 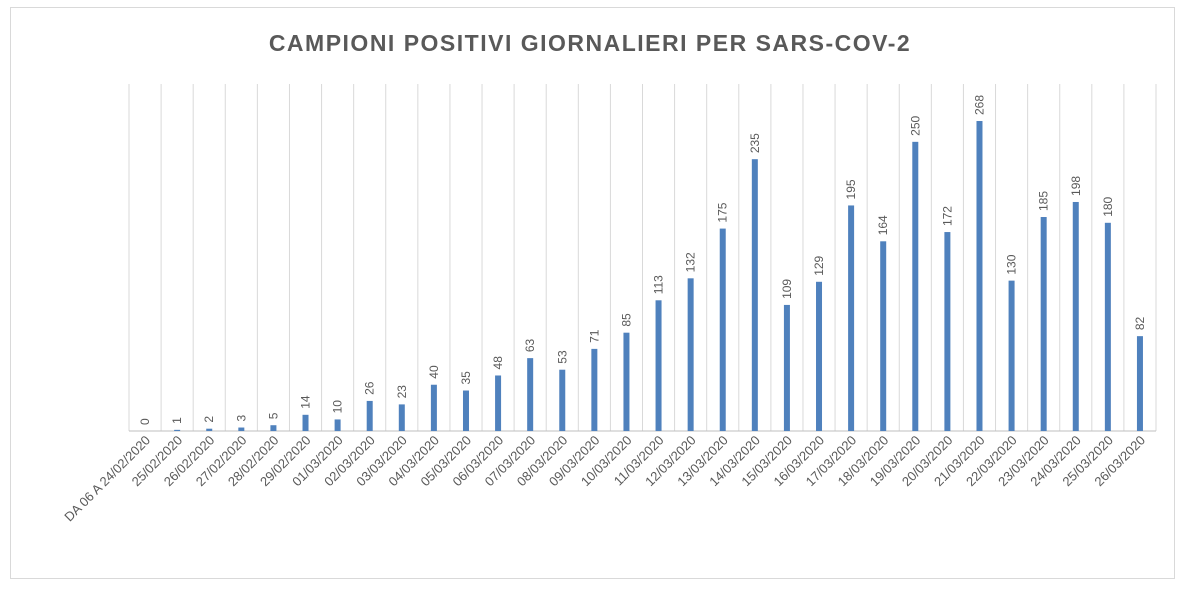 What do you see at coordinates (498, 363) in the screenshot?
I see `data-label: 48` at bounding box center [498, 363].